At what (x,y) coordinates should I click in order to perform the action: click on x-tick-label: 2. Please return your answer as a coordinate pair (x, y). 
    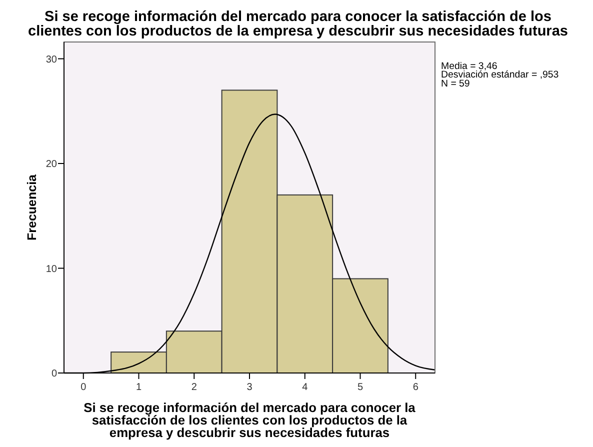
    Looking at the image, I should click on (194, 387).